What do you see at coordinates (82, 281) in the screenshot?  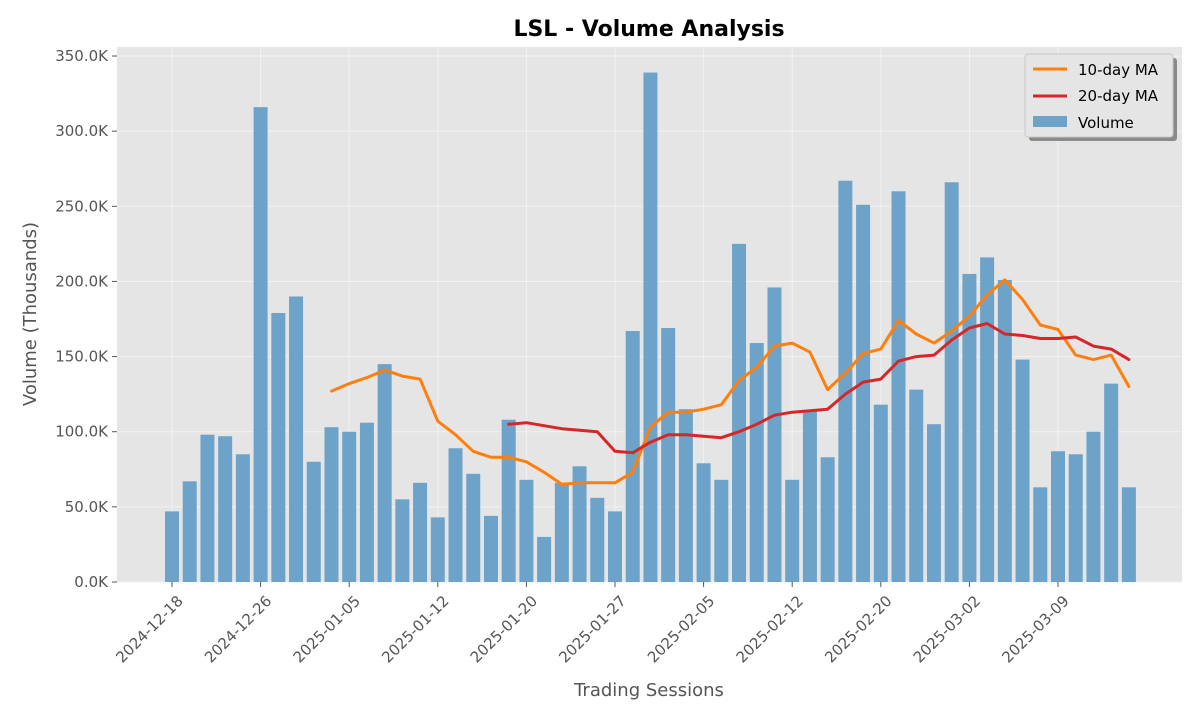 I see `y-tick-label: 200.0K` at bounding box center [82, 281].